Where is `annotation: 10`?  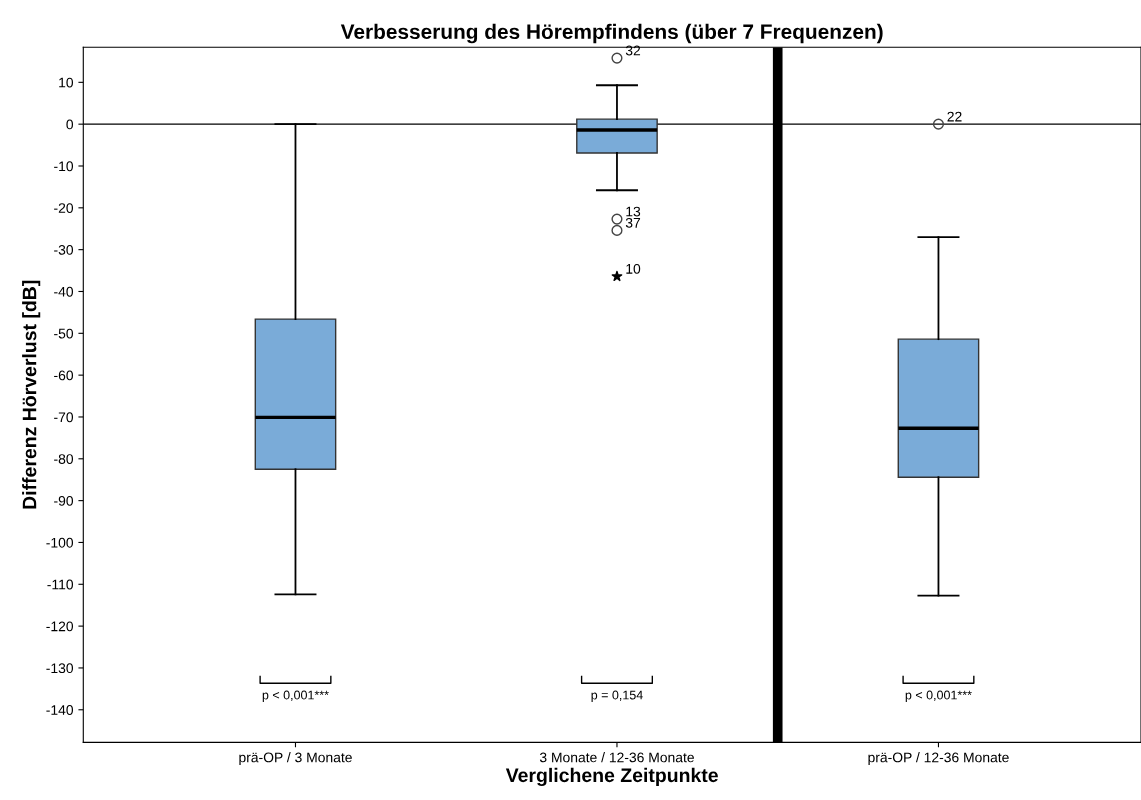 annotation: 10 is located at coordinates (633, 268).